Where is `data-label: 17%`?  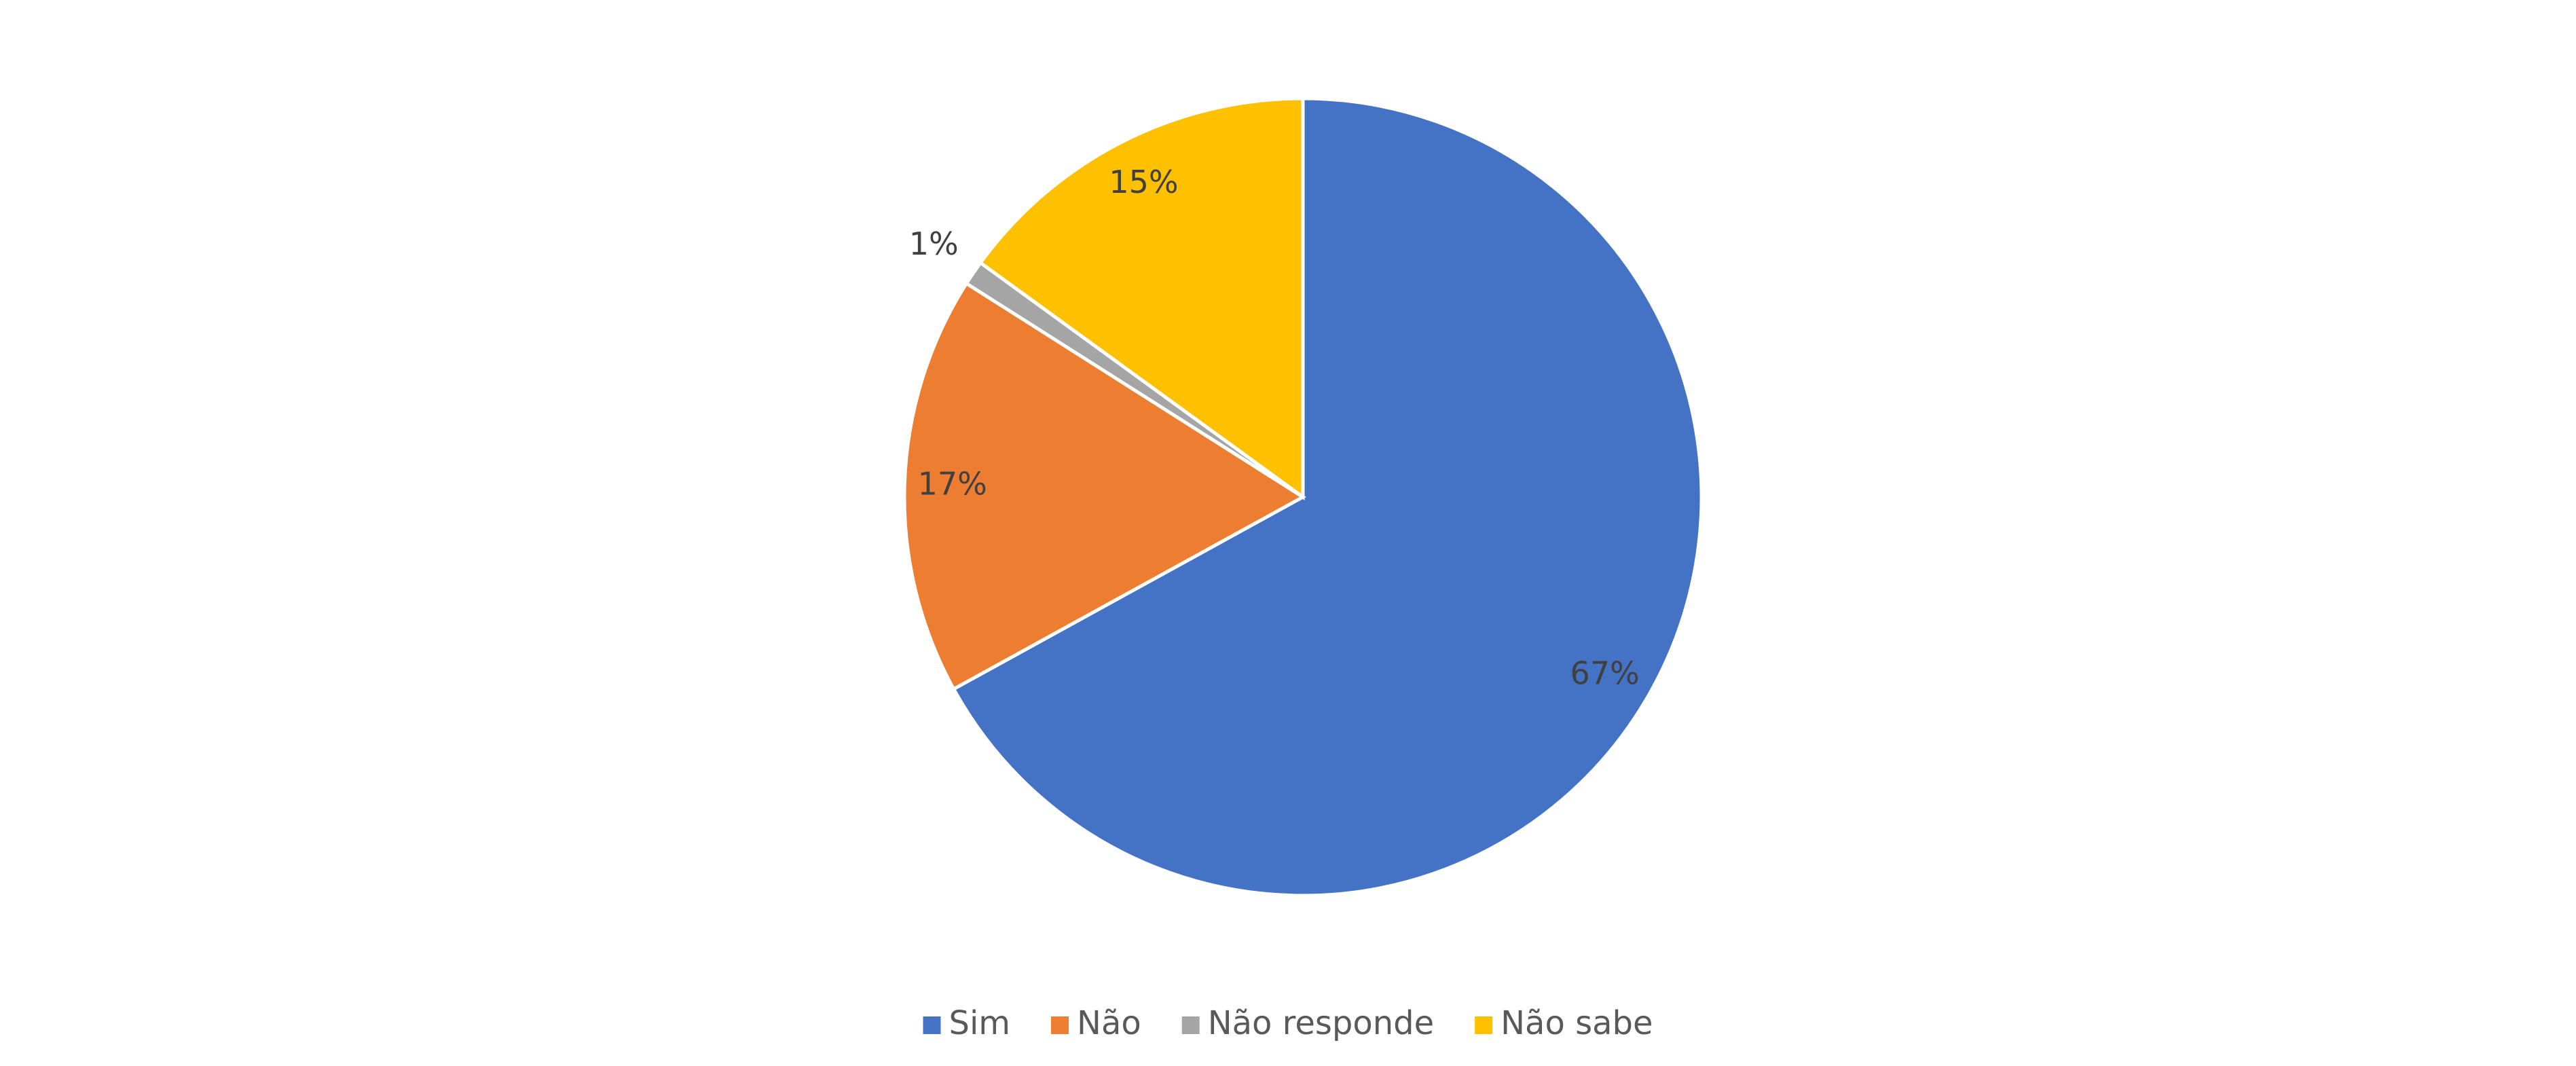
data-label: 17% is located at coordinates (952, 483).